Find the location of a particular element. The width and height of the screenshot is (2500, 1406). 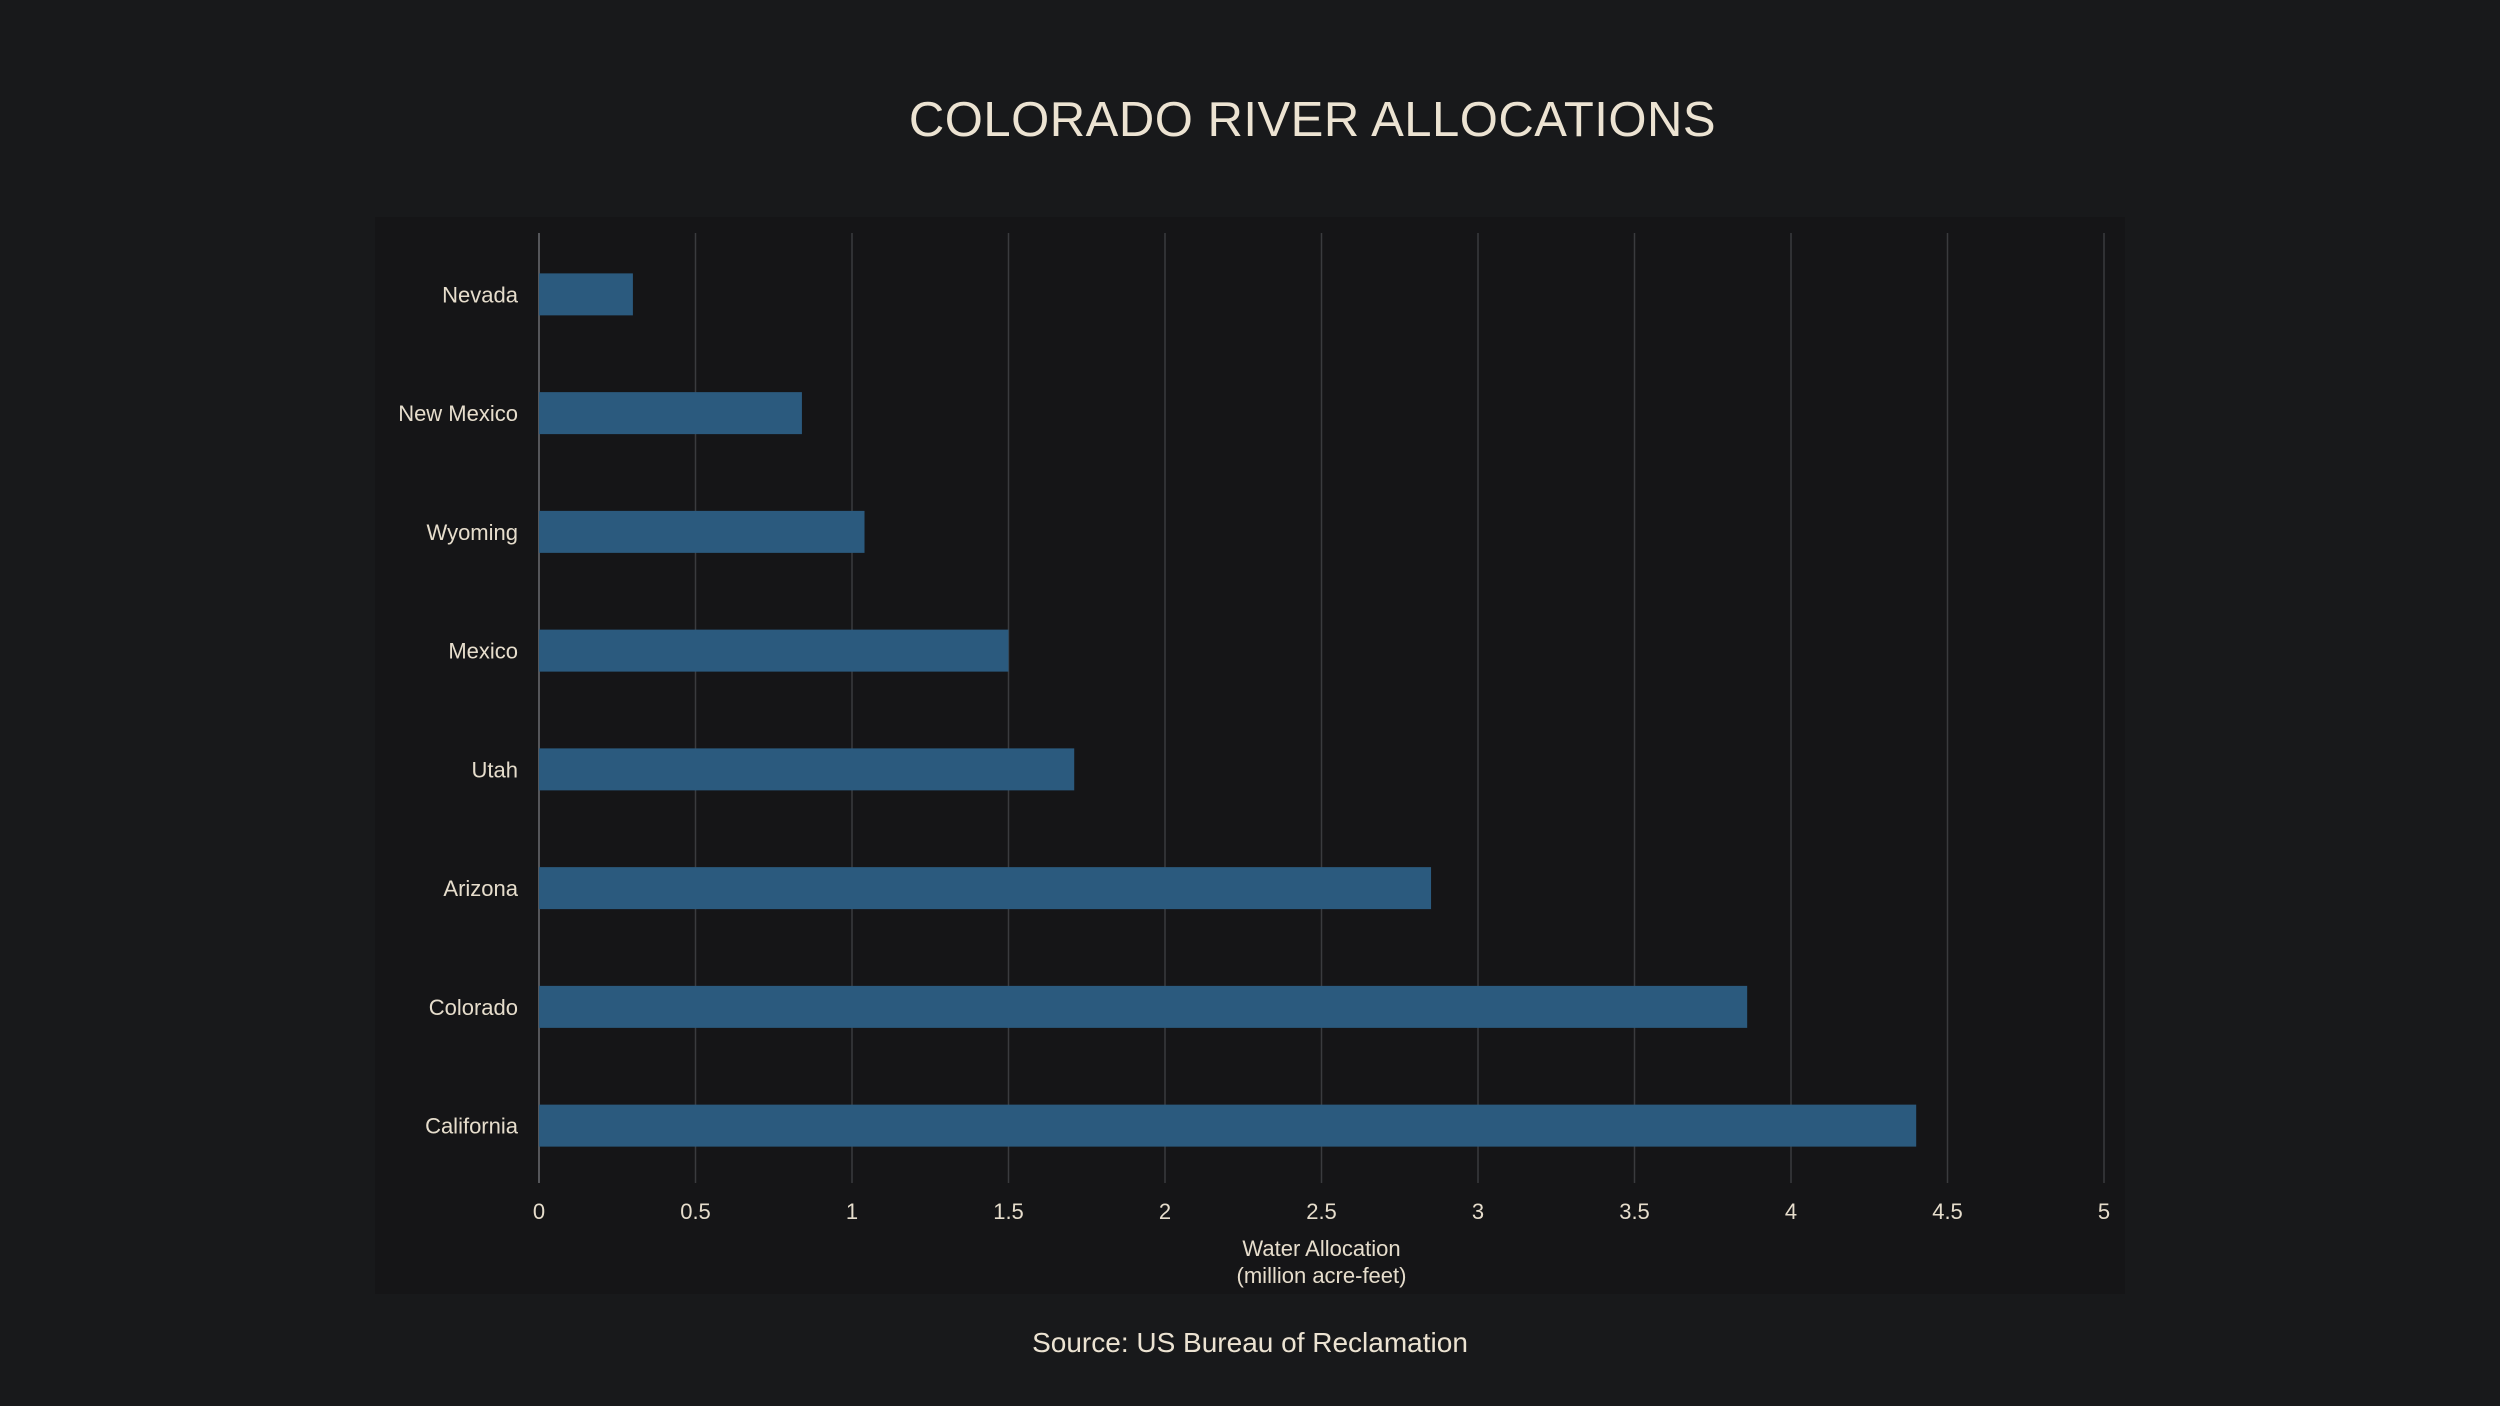

bar-wyoming is located at coordinates (702, 531).